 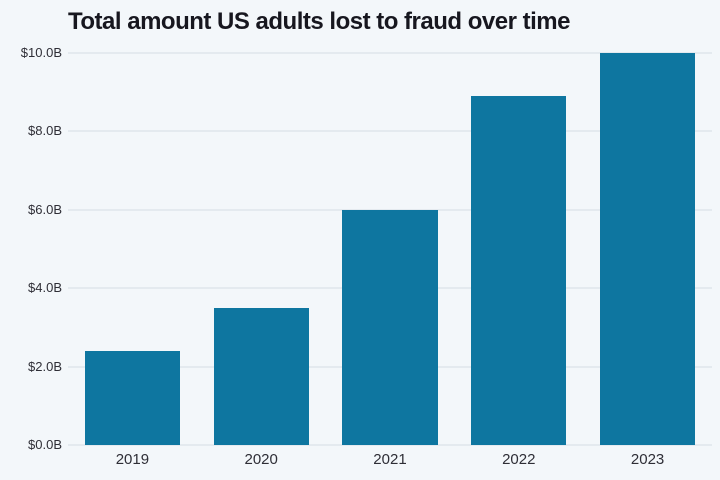 What do you see at coordinates (45, 366) in the screenshot?
I see `y-tick-label: $2.0B` at bounding box center [45, 366].